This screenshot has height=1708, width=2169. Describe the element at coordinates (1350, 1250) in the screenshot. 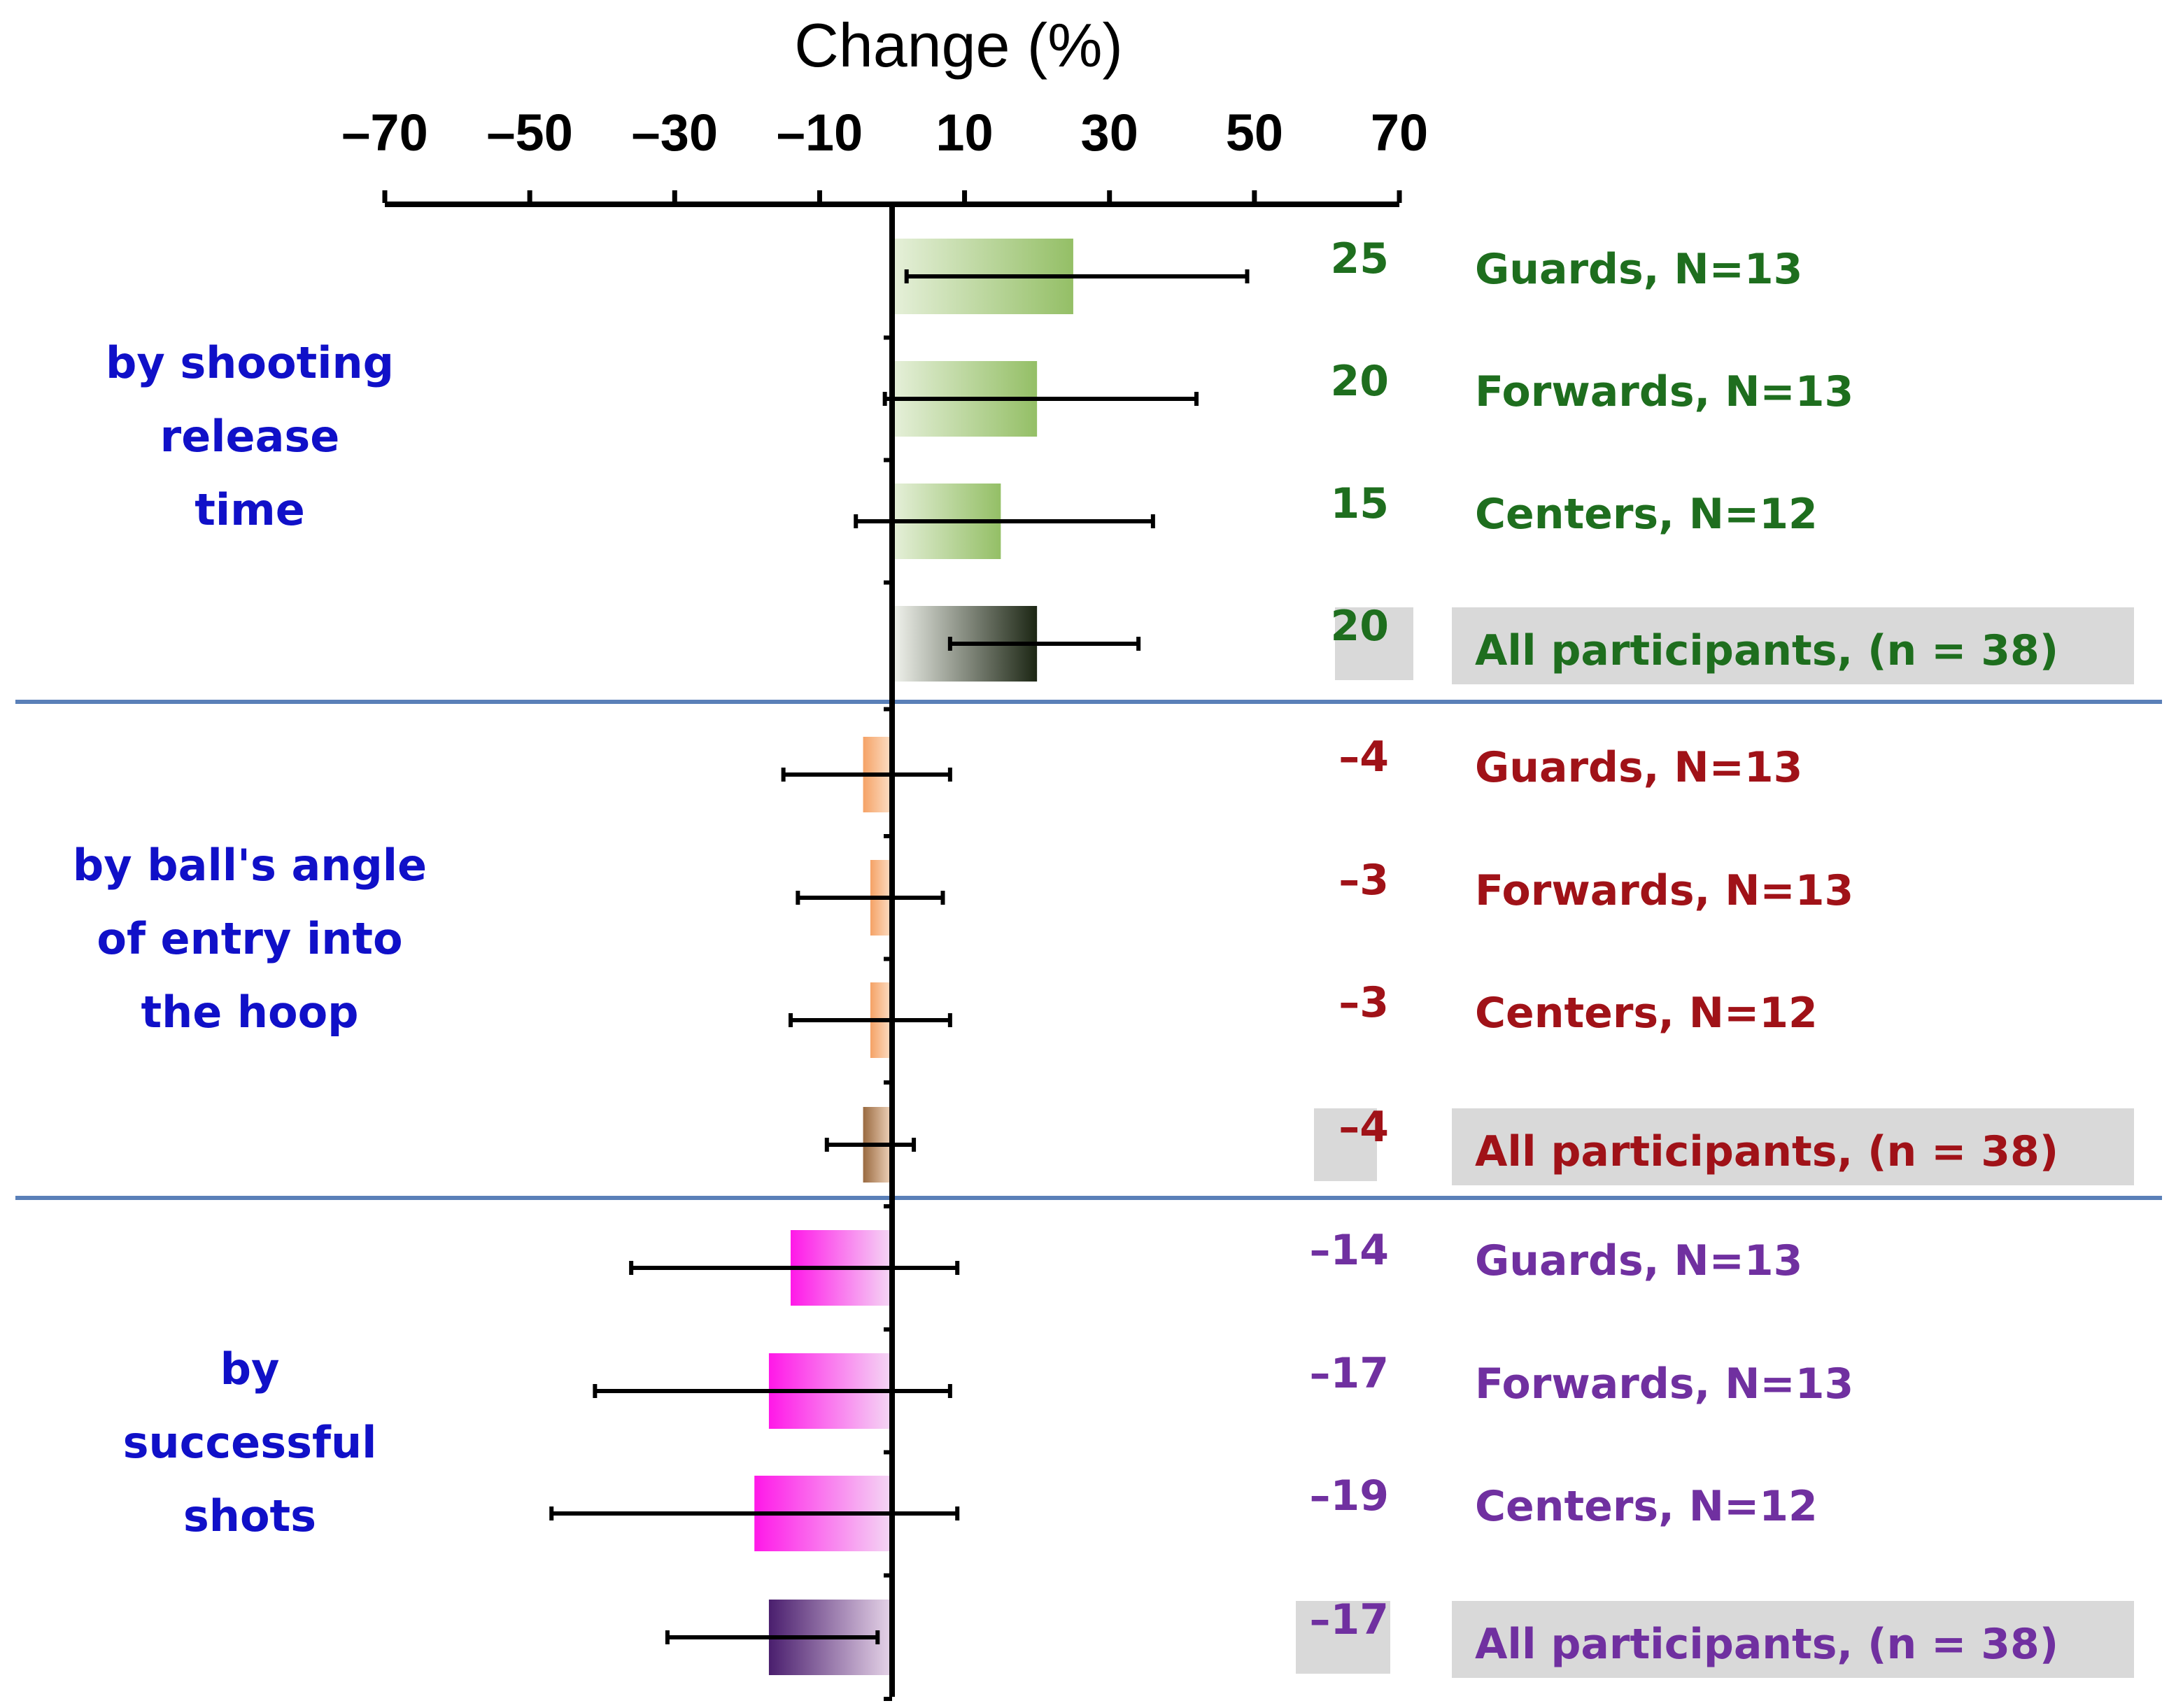

I see `data-value-label: –14` at that location.